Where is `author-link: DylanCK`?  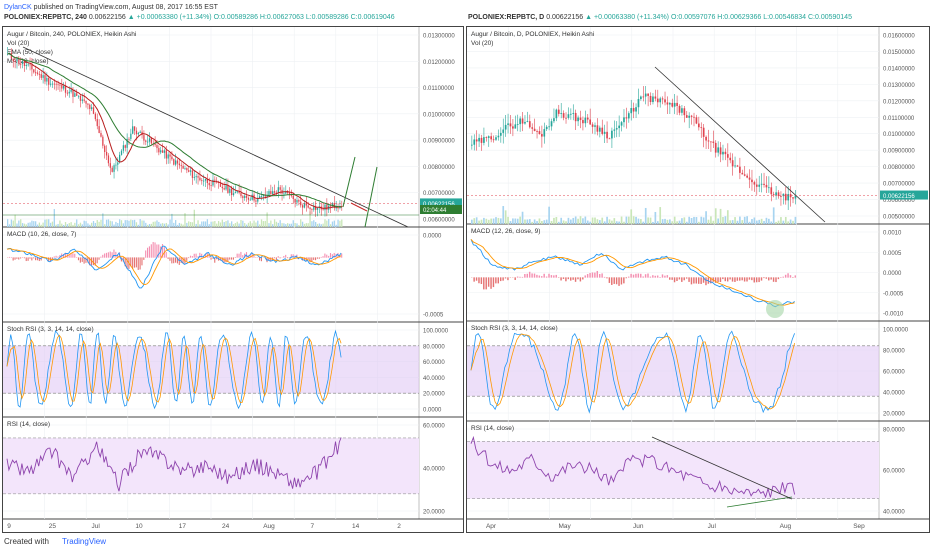
author-link: DylanCK is located at coordinates (18, 7).